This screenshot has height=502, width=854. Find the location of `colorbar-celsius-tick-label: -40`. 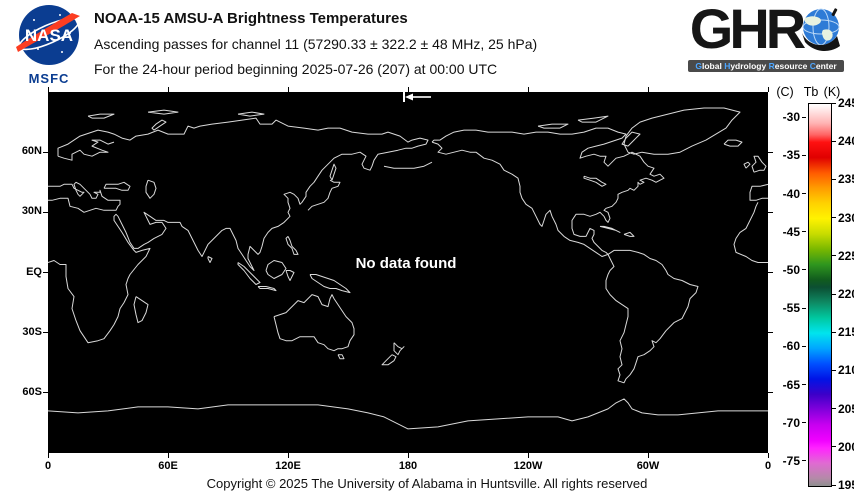

colorbar-celsius-tick-label: -40 is located at coordinates (791, 193).